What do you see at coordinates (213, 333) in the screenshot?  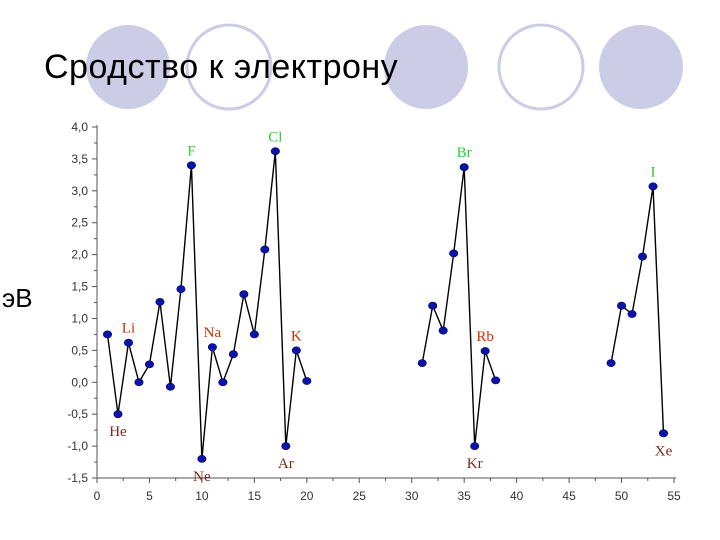 I see `element-label-na: Na` at bounding box center [213, 333].